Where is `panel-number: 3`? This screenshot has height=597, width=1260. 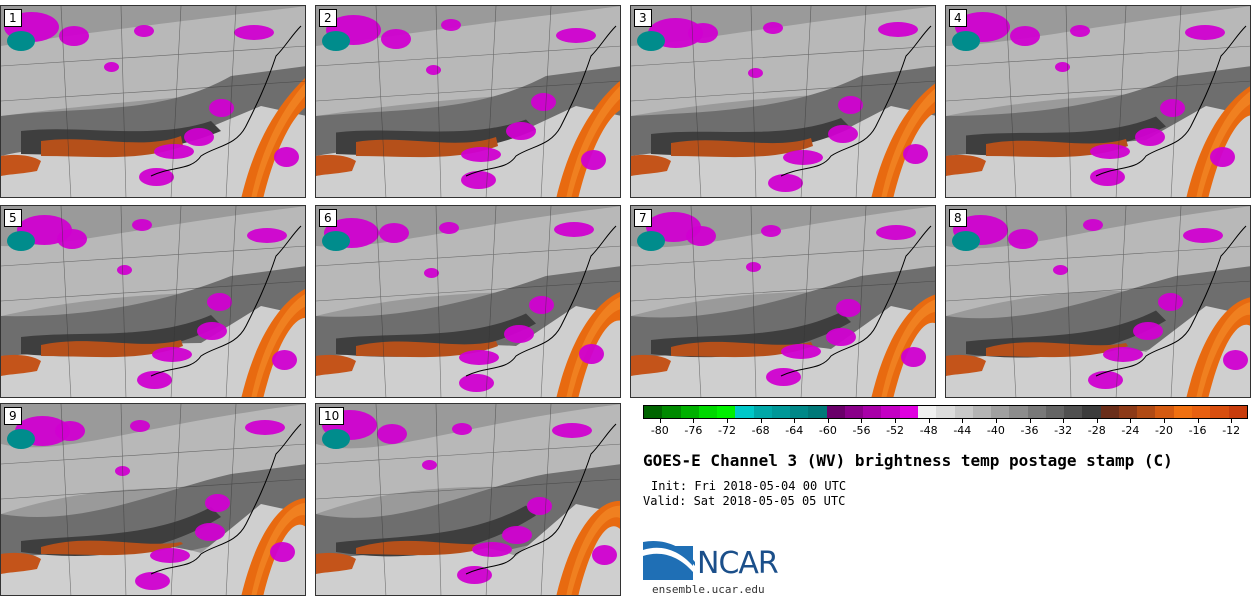
panel-number: 3 is located at coordinates (643, 18).